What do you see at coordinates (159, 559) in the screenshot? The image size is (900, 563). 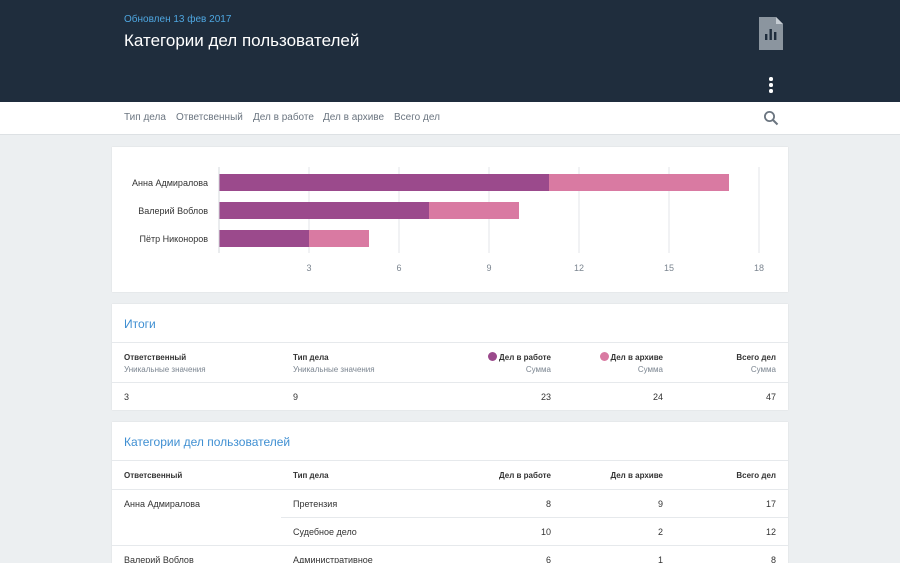 I see `row-responsible: Валерий Воблов` at bounding box center [159, 559].